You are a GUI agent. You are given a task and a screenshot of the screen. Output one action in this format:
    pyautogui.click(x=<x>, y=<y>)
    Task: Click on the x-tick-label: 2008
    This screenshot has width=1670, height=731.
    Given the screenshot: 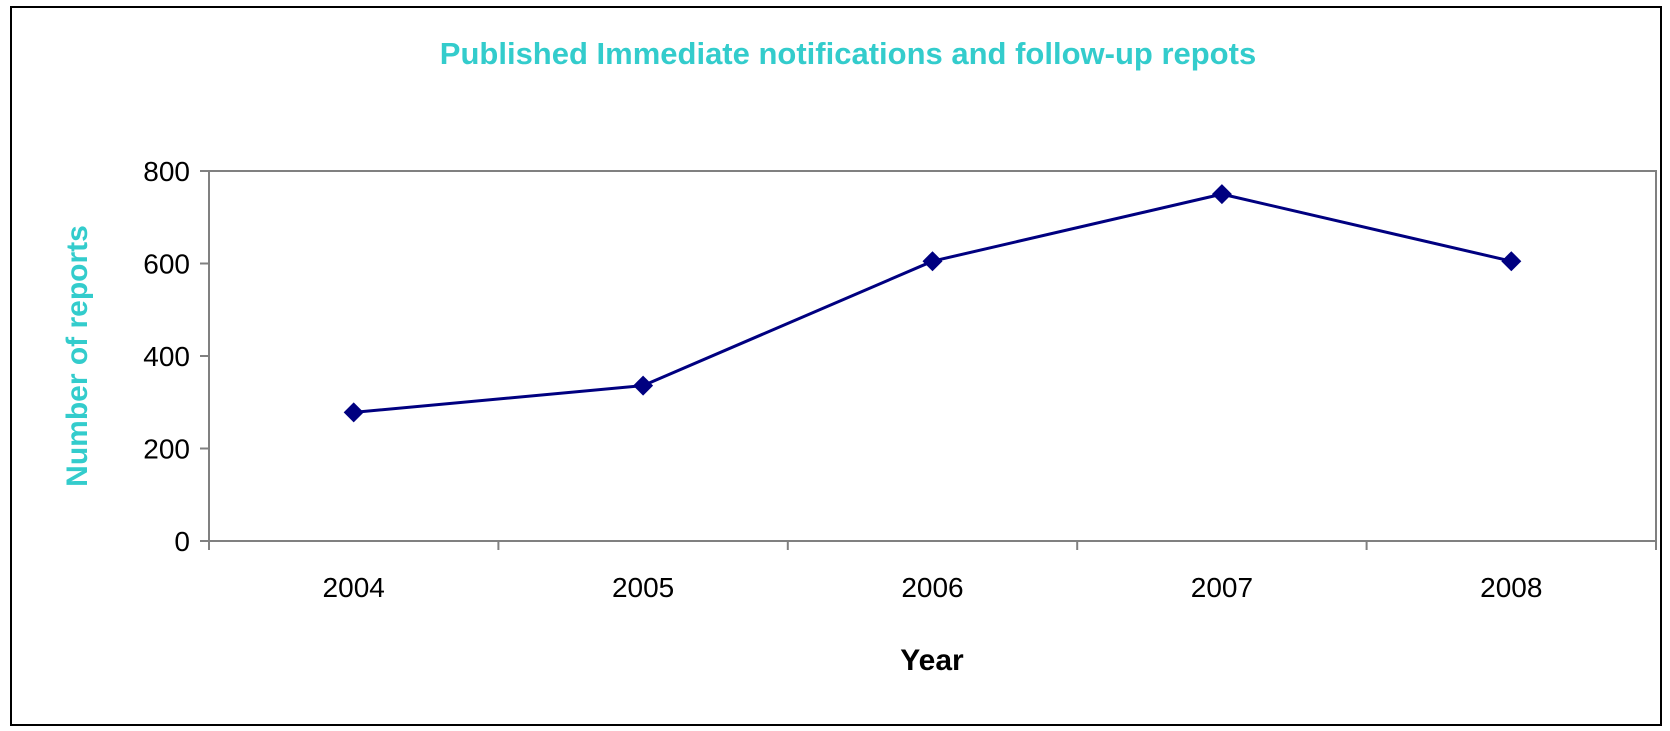 What is the action you would take?
    pyautogui.click(x=1511, y=587)
    